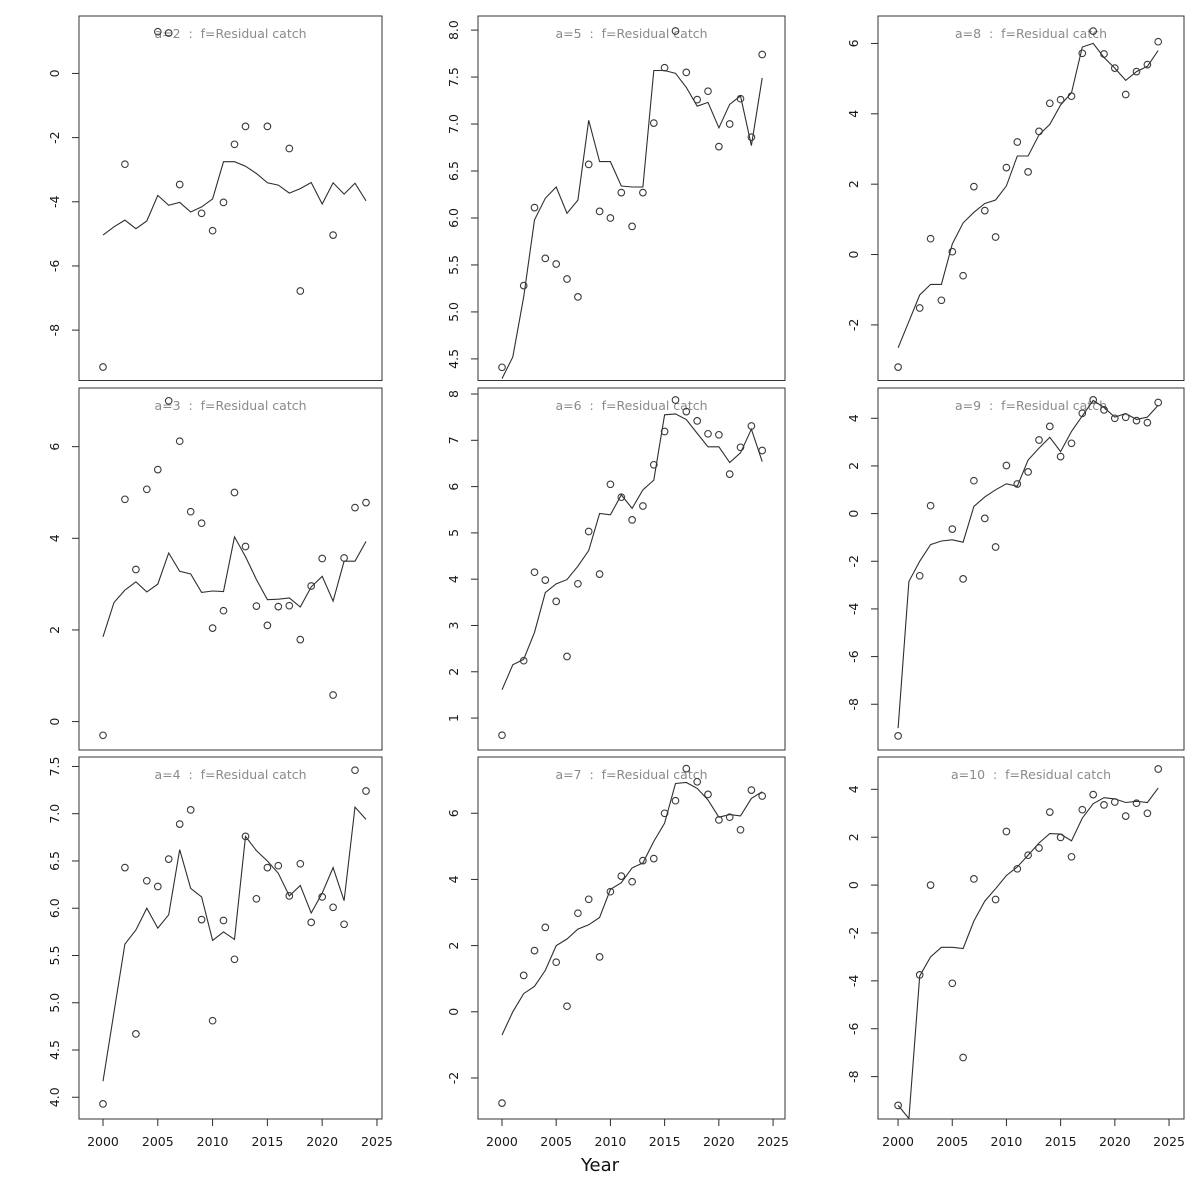  Describe the element at coordinates (158, 1141) in the screenshot. I see `x-axis-tick-label: 2005` at that location.